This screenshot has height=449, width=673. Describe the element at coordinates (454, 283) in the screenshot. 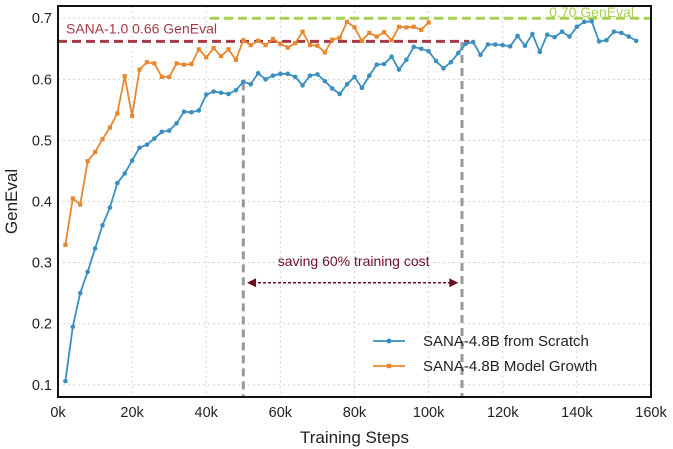

I see `annotation-arrow-right` at that location.